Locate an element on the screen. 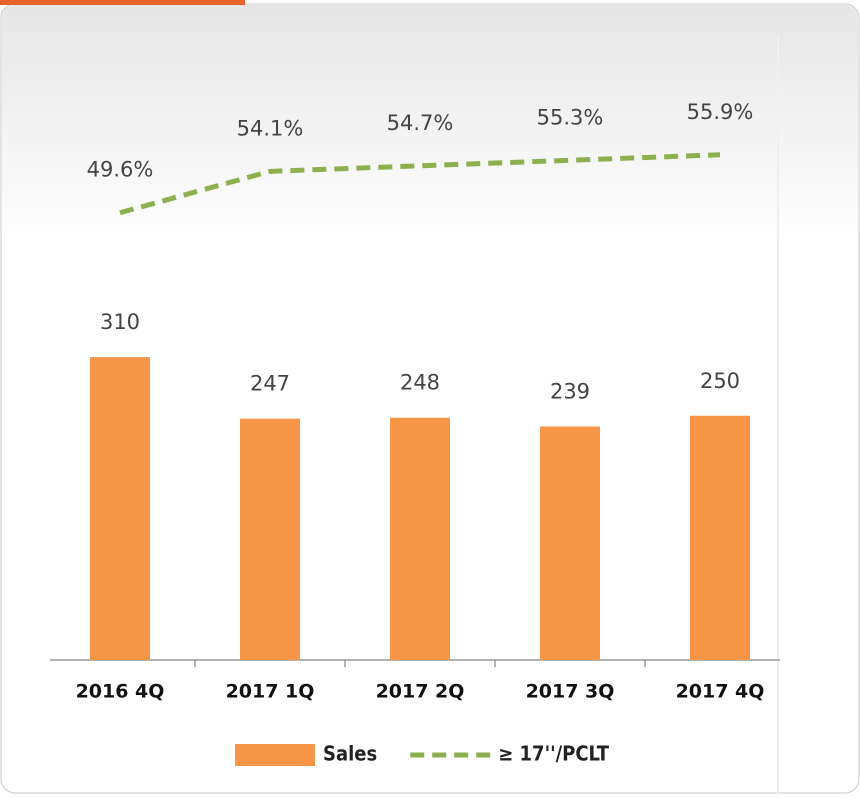 The height and width of the screenshot is (798, 860). line-label: 55.3% is located at coordinates (570, 117).